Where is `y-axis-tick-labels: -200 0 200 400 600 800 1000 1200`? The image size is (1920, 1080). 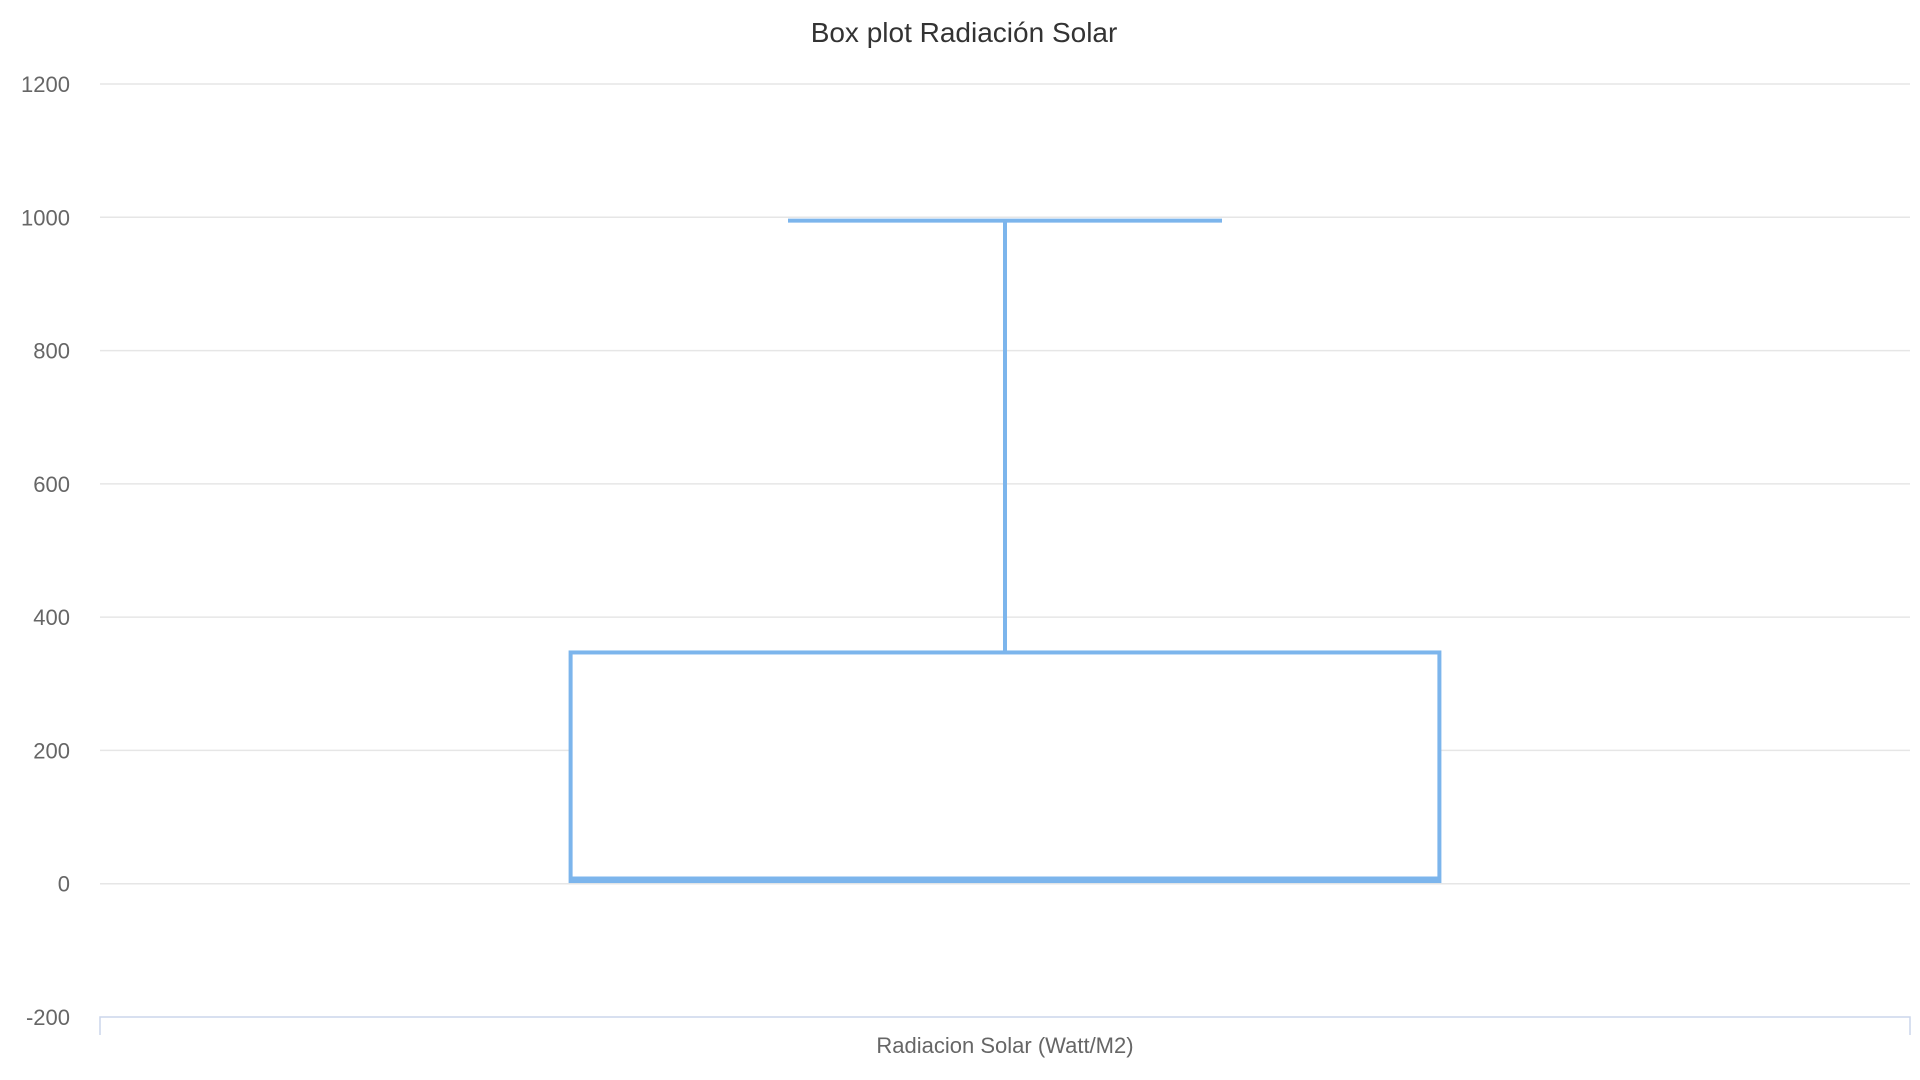
y-axis-tick-labels: -200 0 200 400 600 800 1000 1200 is located at coordinates (45, 551).